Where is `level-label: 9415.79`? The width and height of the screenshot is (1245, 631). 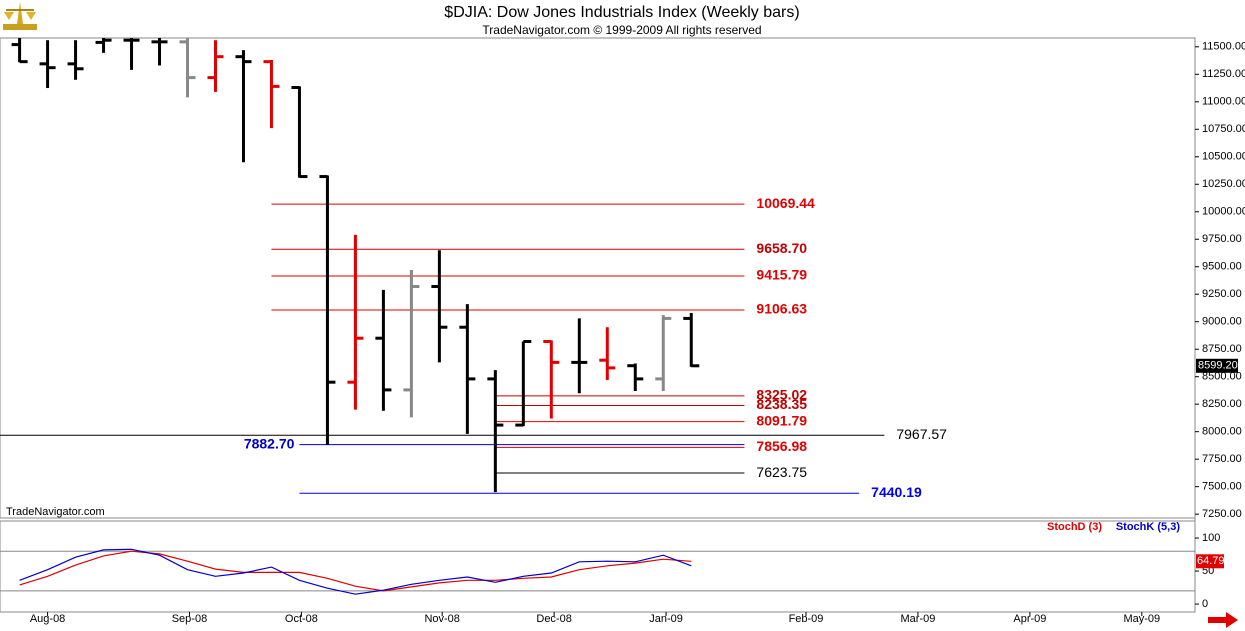 level-label: 9415.79 is located at coordinates (781, 275).